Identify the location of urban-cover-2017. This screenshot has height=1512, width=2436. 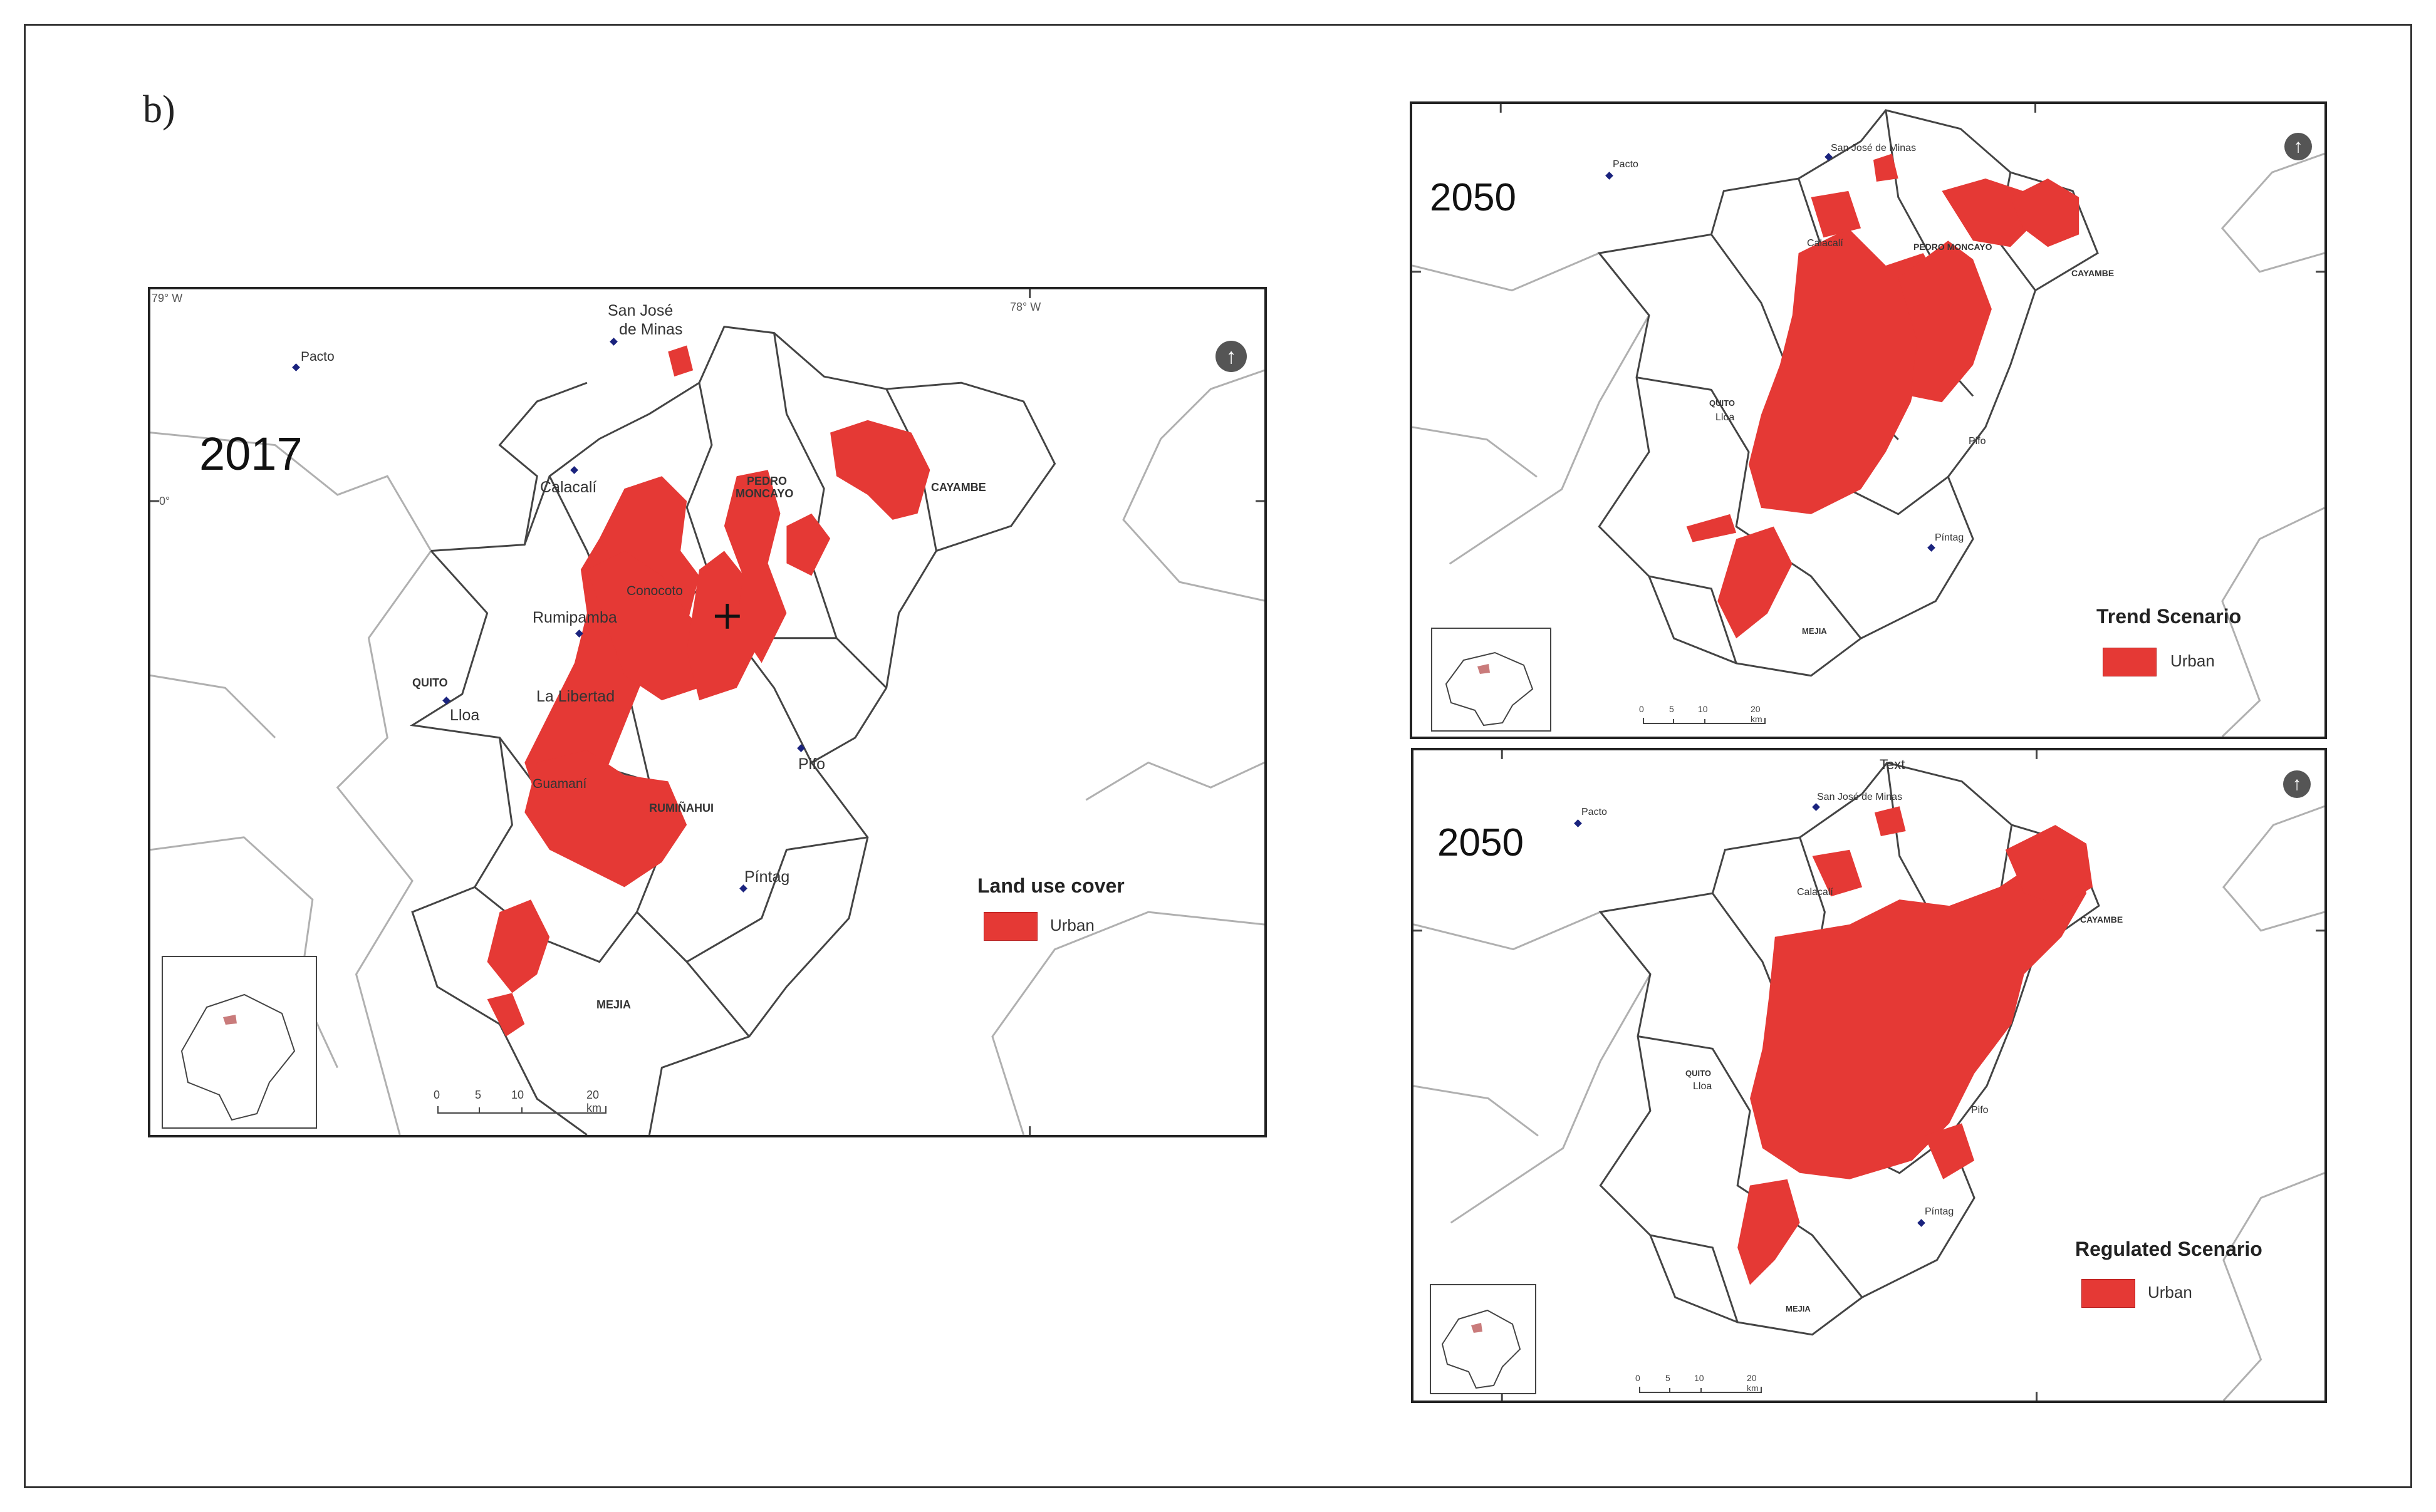
(708, 691).